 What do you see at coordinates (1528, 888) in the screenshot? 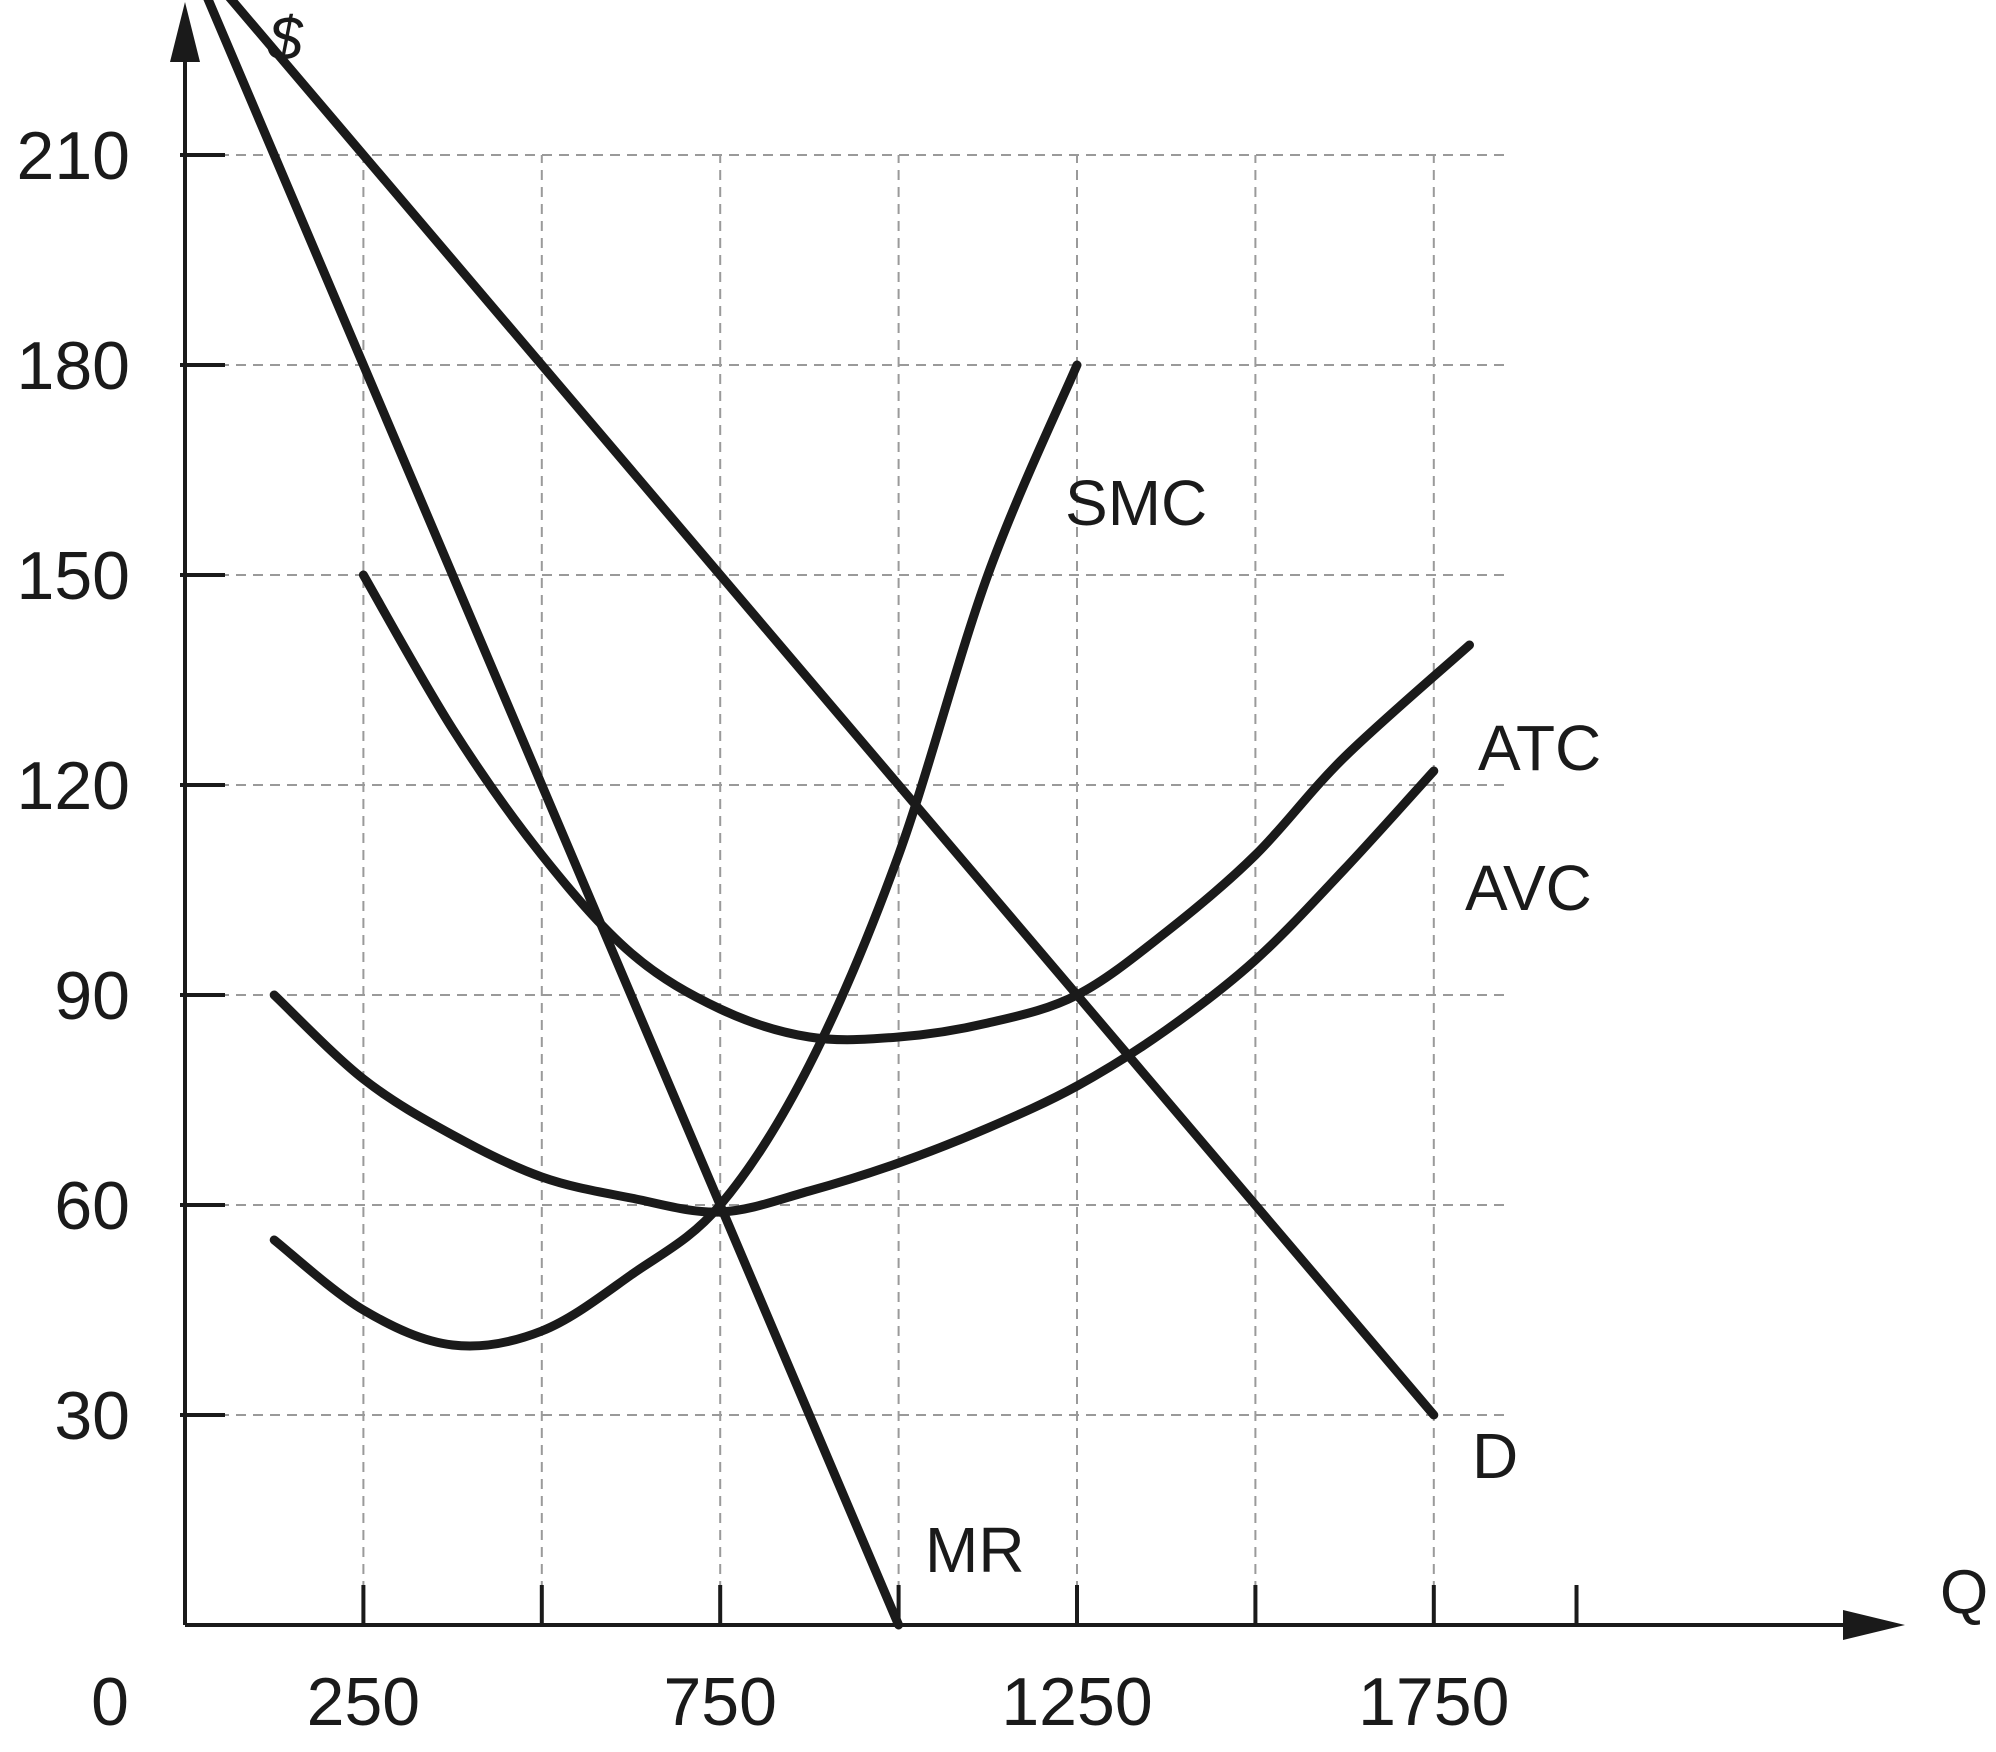
I see `avc-label: AVC` at bounding box center [1528, 888].